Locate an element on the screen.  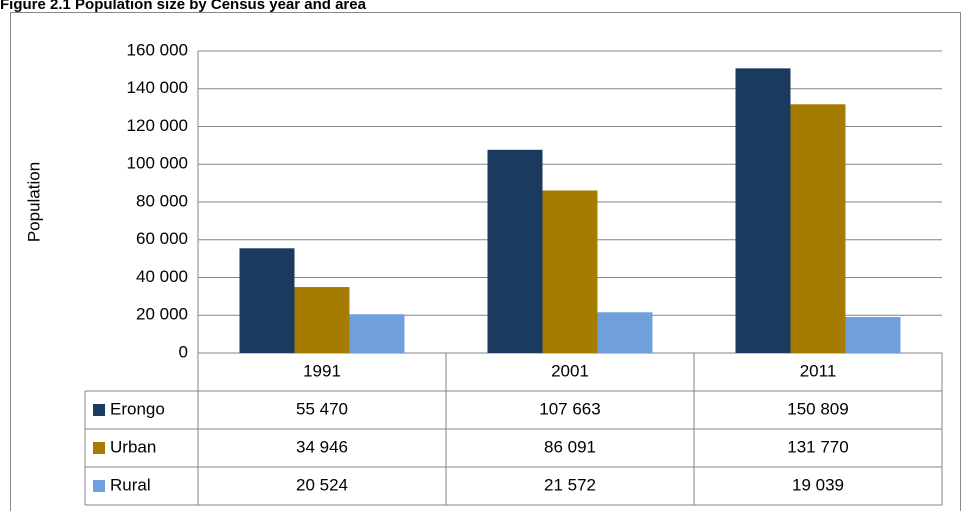
data-label: 34 946 is located at coordinates (322, 446).